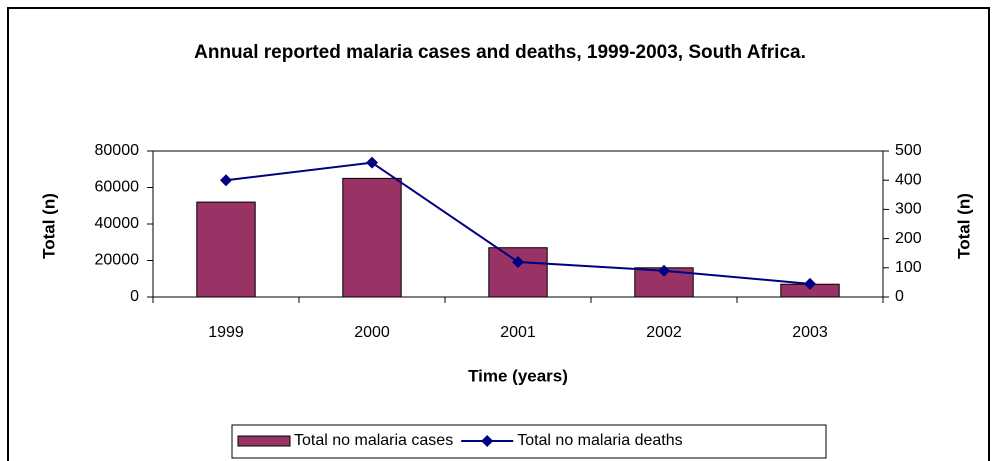 The height and width of the screenshot is (461, 997). What do you see at coordinates (518, 332) in the screenshot?
I see `x-tick-label: 2001` at bounding box center [518, 332].